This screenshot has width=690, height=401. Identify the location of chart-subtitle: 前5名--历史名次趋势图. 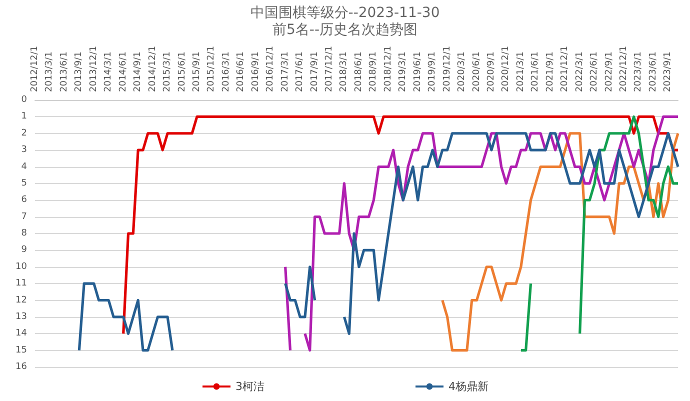
(345, 30).